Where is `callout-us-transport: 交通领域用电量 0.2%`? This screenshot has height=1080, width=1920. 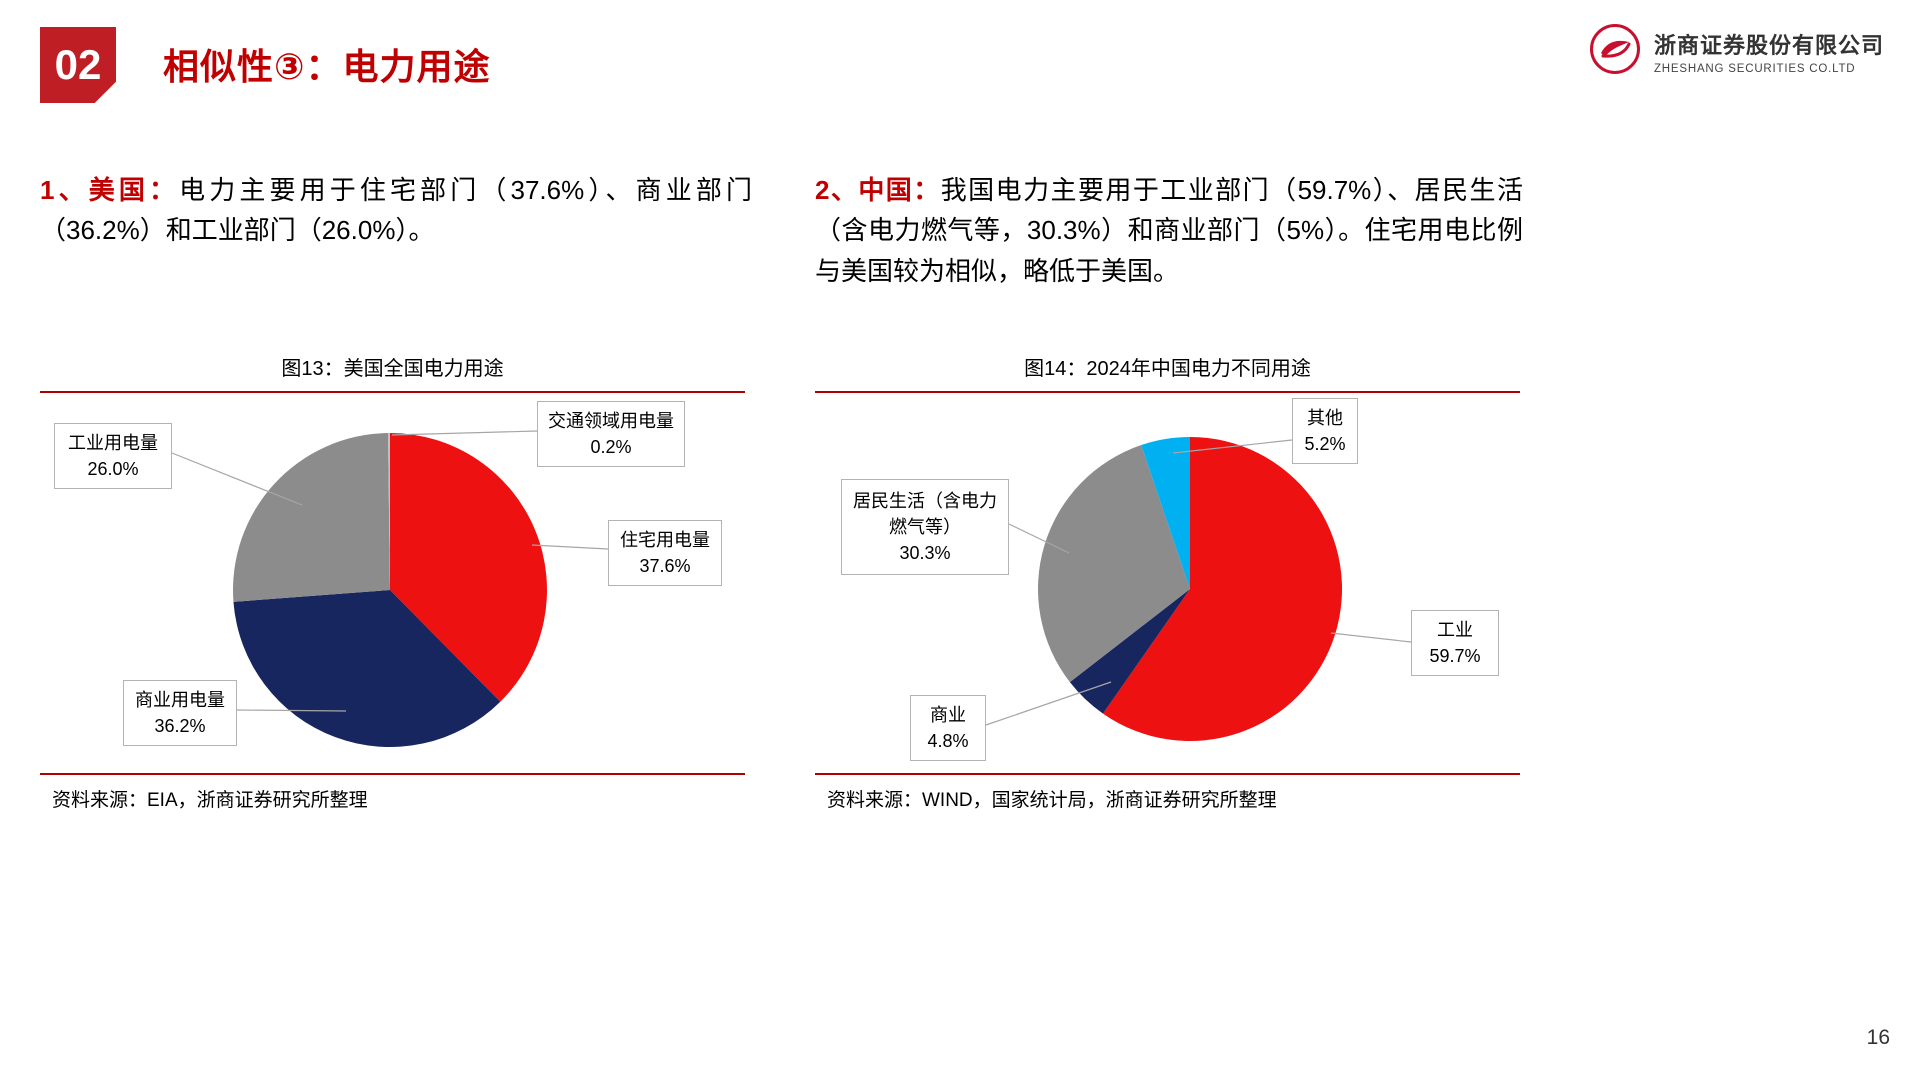 callout-us-transport: 交通领域用电量 0.2% is located at coordinates (611, 434).